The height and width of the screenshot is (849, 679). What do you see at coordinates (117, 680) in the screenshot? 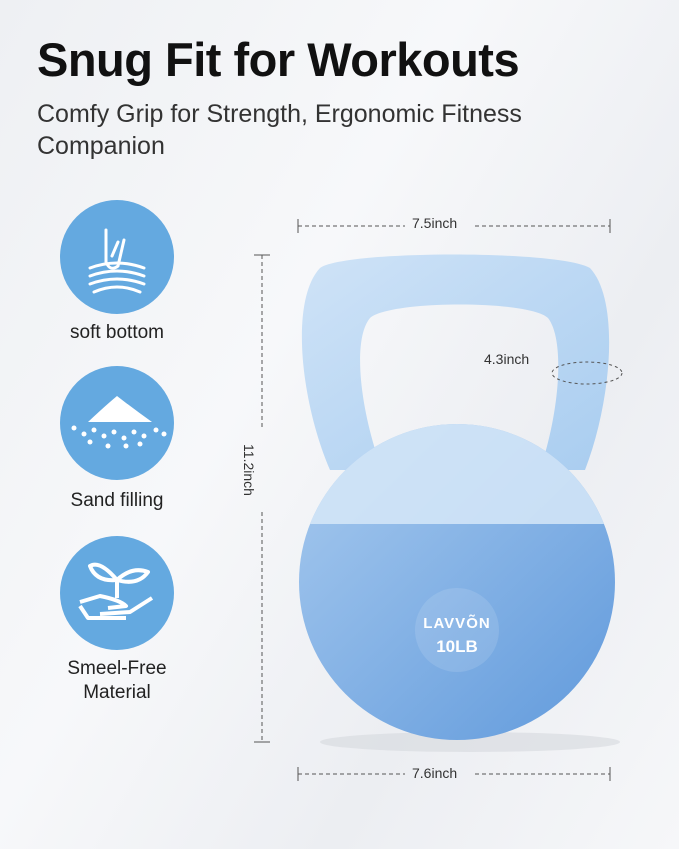
I see `feature-label: Smeel-Free Material` at bounding box center [117, 680].